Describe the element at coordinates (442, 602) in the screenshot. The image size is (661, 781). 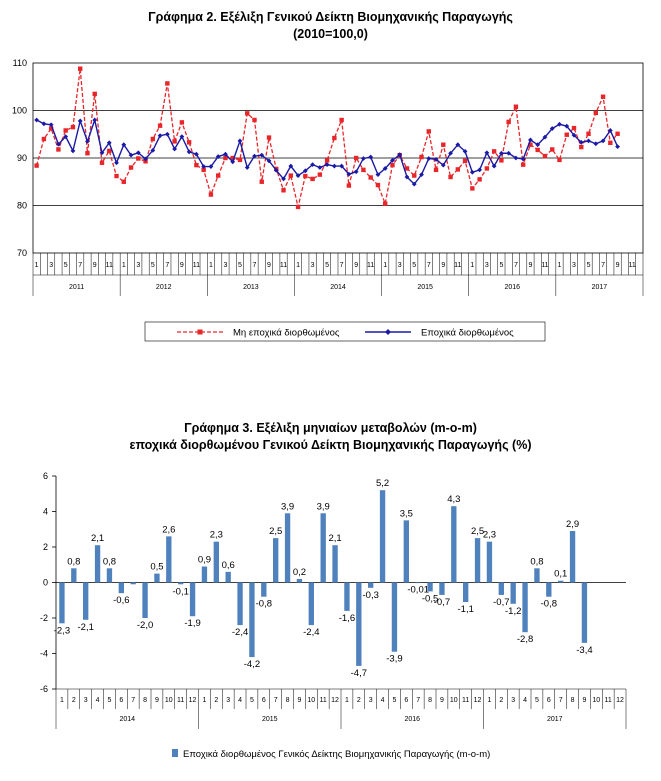
I see `chart2-data-label: -0,7` at that location.